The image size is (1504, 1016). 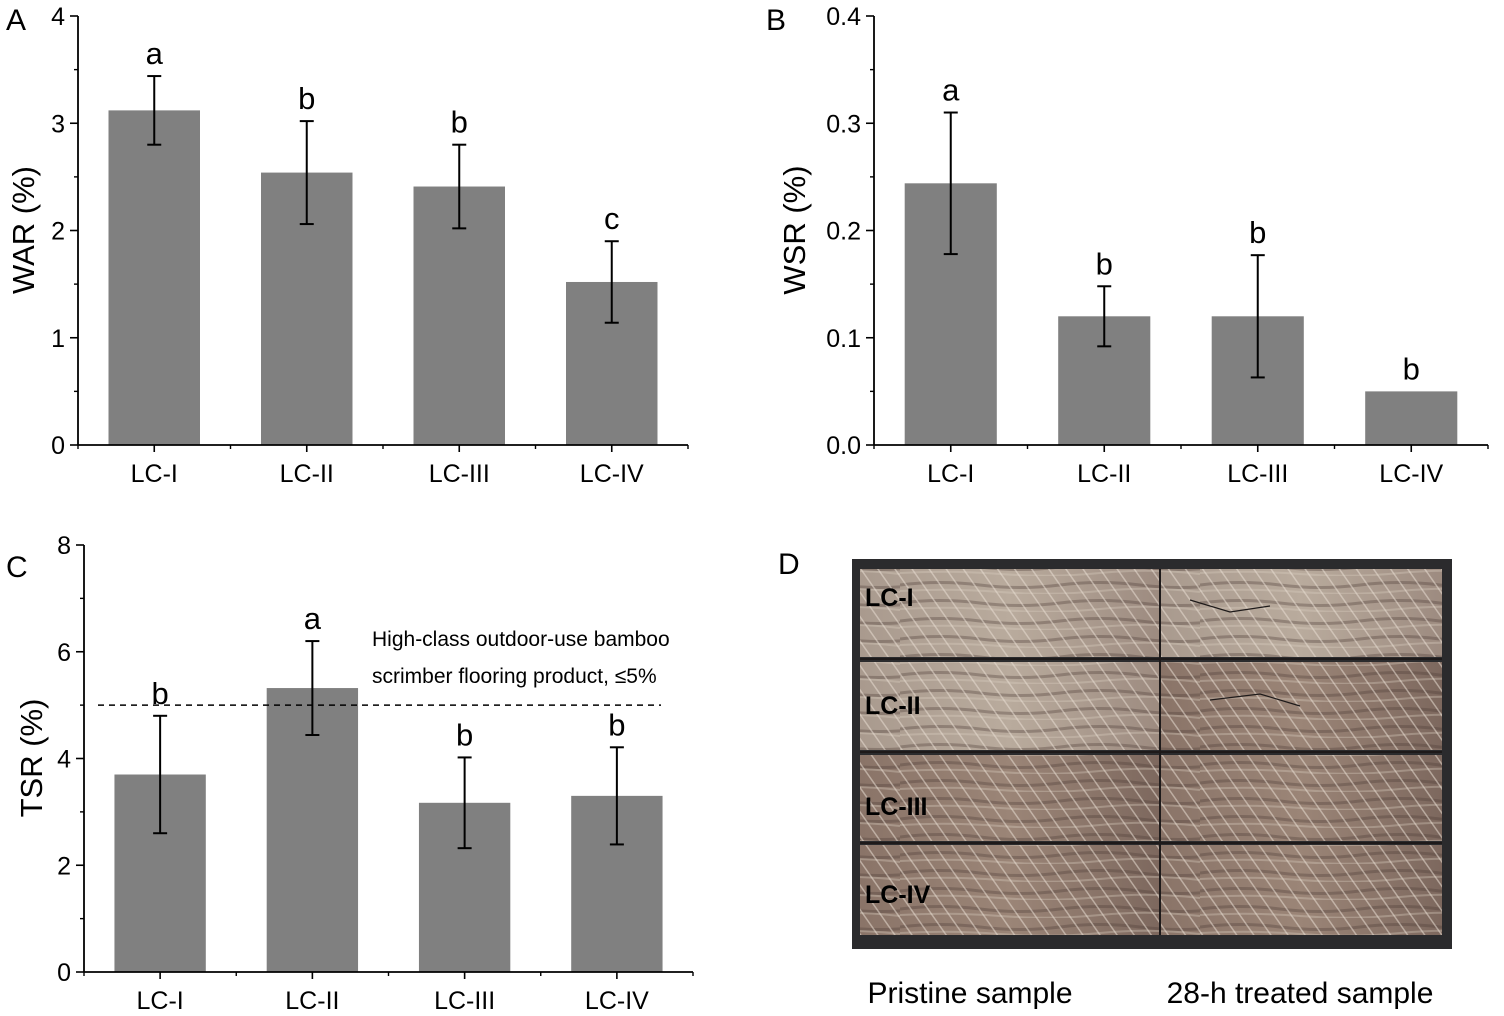 What do you see at coordinates (64, 546) in the screenshot?
I see `panel-c-ytick-label: 8` at bounding box center [64, 546].